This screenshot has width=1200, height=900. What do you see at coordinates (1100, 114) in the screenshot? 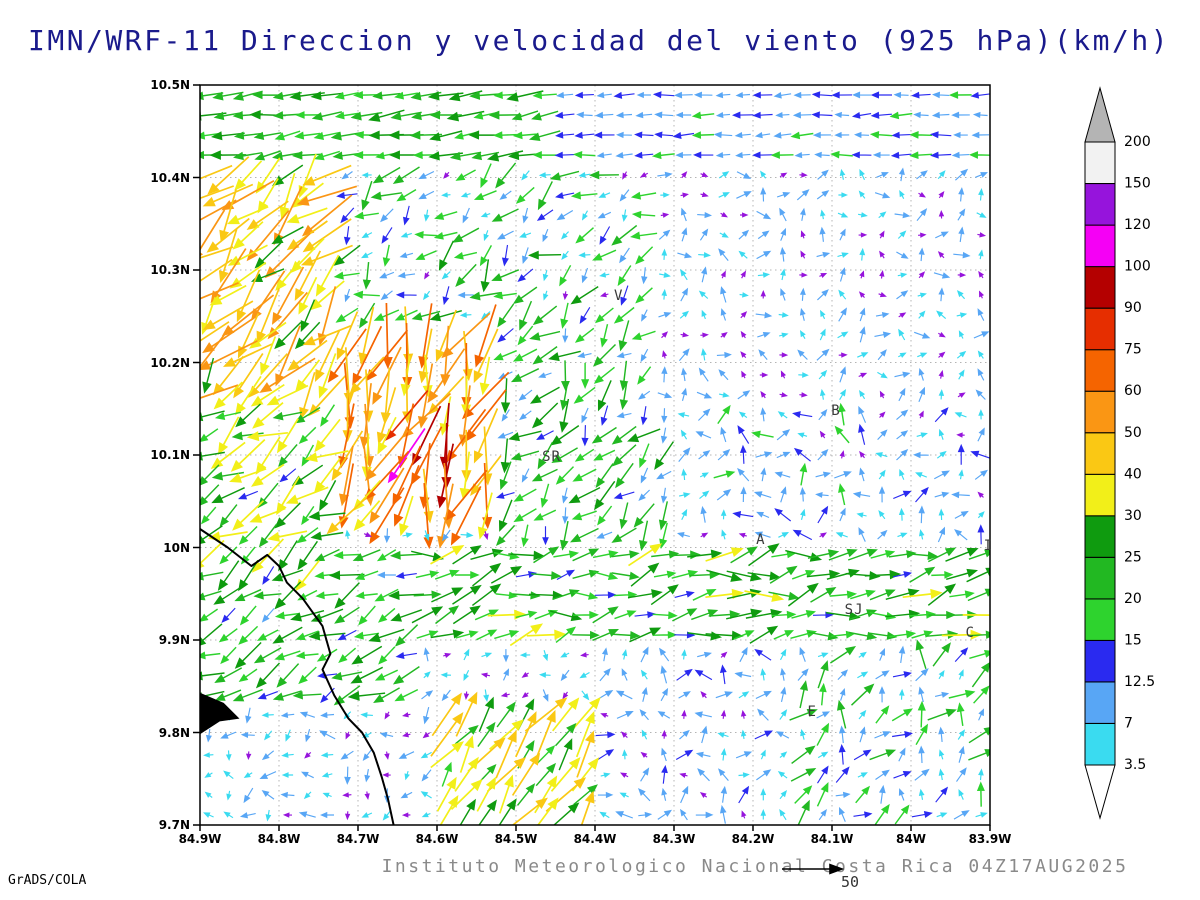
I see `colorbar-over-arrow` at bounding box center [1100, 114].